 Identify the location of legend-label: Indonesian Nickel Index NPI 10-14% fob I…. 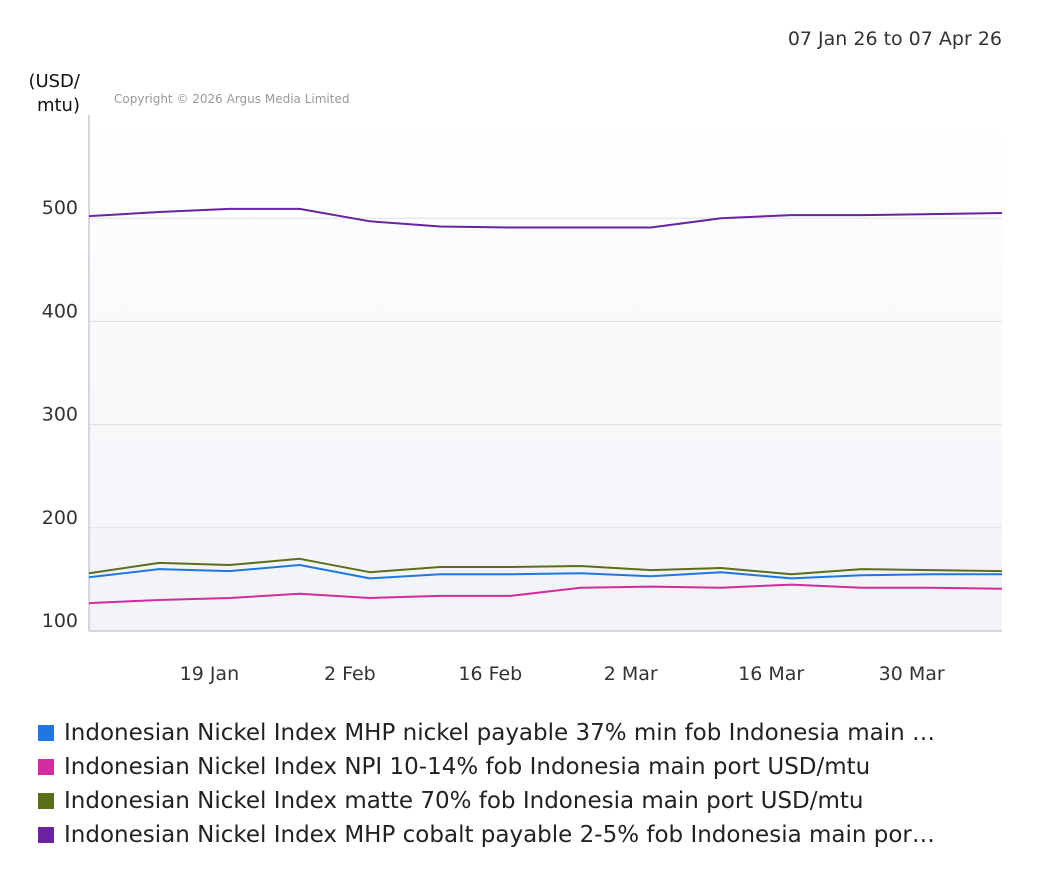
(467, 767).